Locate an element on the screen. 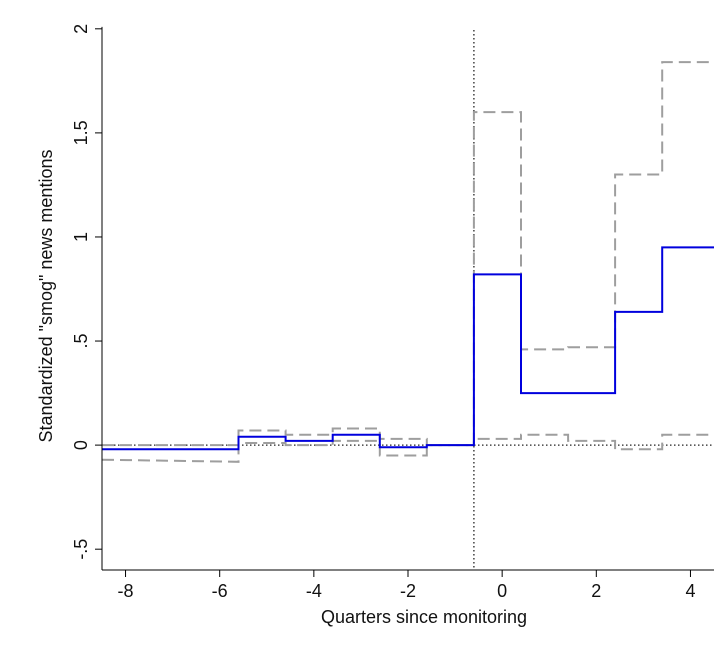 The height and width of the screenshot is (658, 714). x-tick-label: -8 is located at coordinates (126, 591).